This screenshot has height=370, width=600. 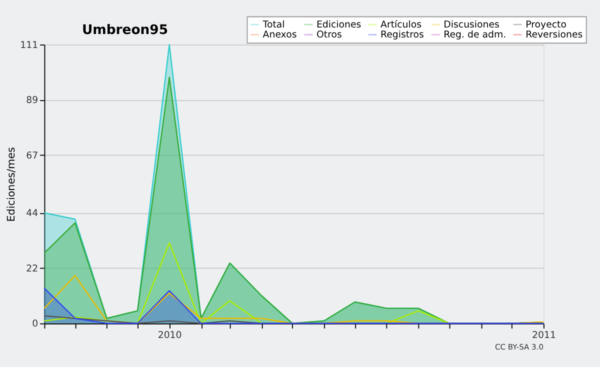 What do you see at coordinates (35, 324) in the screenshot?
I see `y-tick-label: 0` at bounding box center [35, 324].